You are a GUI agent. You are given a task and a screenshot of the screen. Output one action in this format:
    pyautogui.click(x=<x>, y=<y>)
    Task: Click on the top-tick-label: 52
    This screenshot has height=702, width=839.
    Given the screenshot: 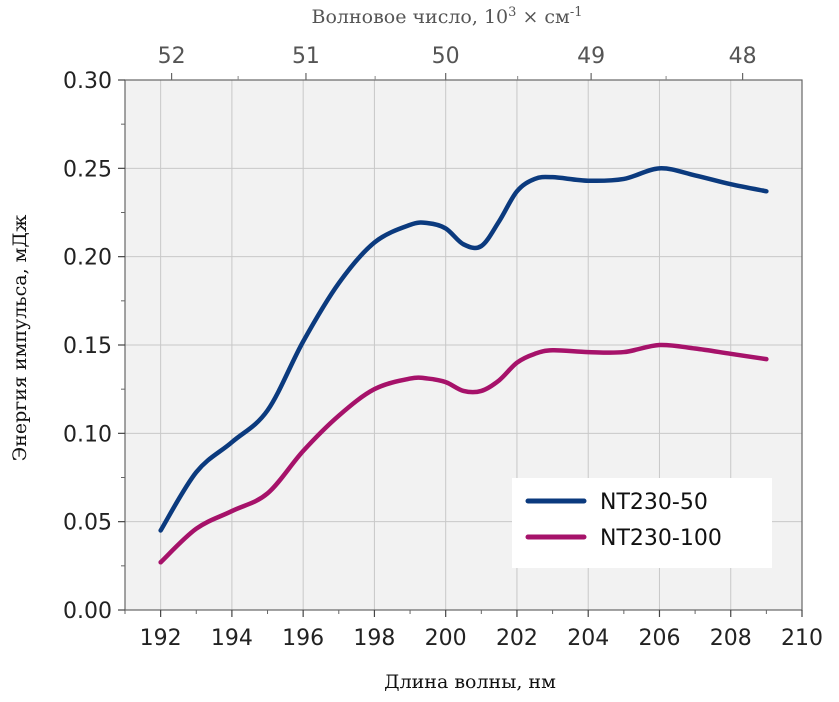 What is the action you would take?
    pyautogui.click(x=172, y=56)
    